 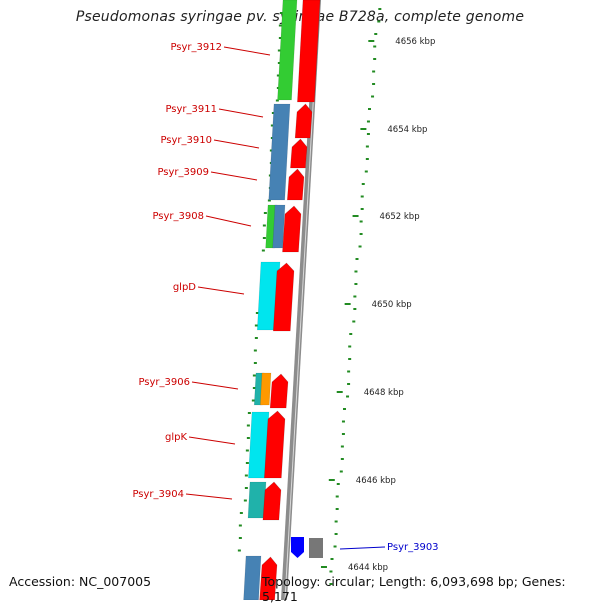 I want to click on gene-label-psyr-3909: Psyr_3909, so click(x=183, y=172).